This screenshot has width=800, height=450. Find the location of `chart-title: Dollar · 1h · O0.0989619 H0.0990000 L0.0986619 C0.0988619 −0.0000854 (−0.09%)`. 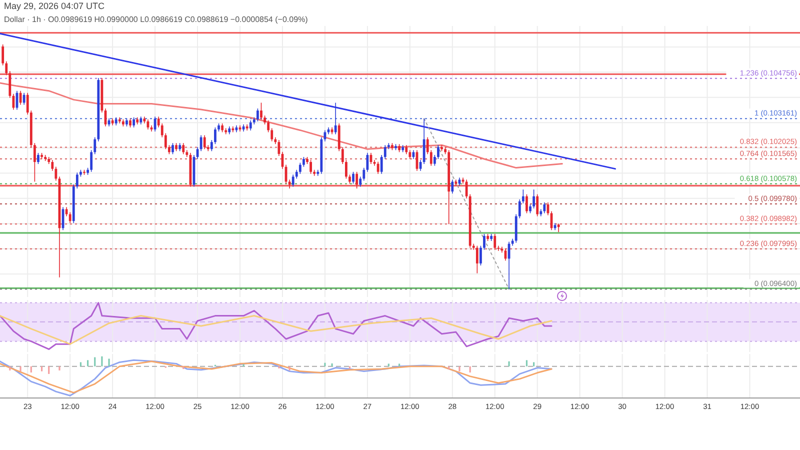

chart-title: Dollar · 1h · O0.0989619 H0.0990000 L0.0986619 C0.0988619 −0.0000854 (−0.09%) is located at coordinates (156, 19).